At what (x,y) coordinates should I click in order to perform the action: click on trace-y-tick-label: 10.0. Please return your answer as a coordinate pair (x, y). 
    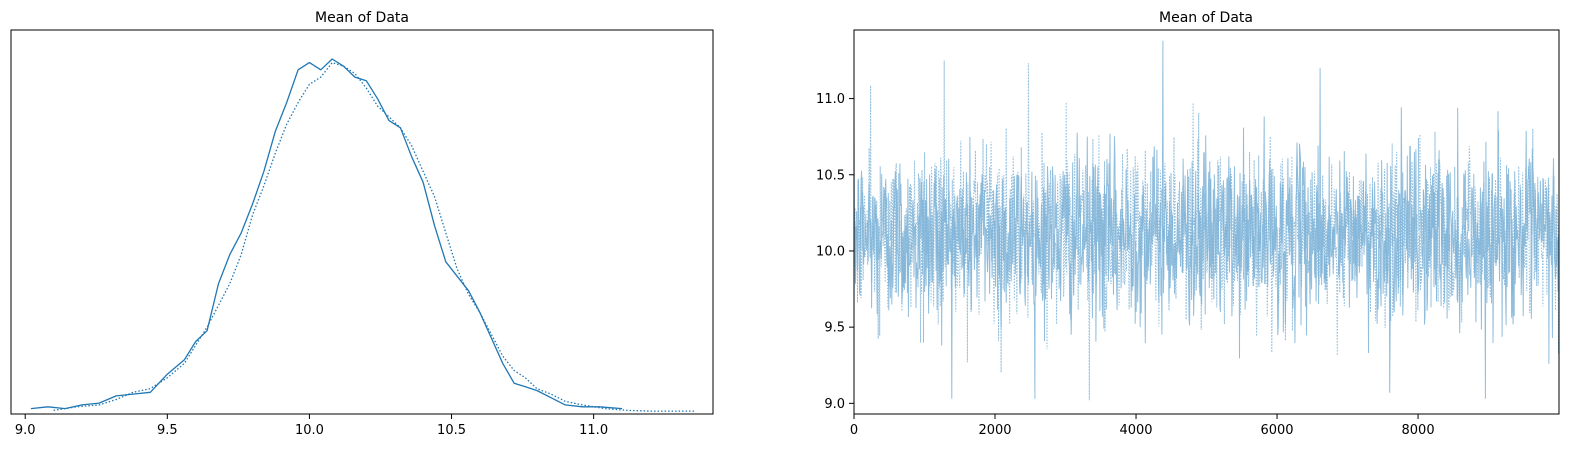
    Looking at the image, I should click on (830, 251).